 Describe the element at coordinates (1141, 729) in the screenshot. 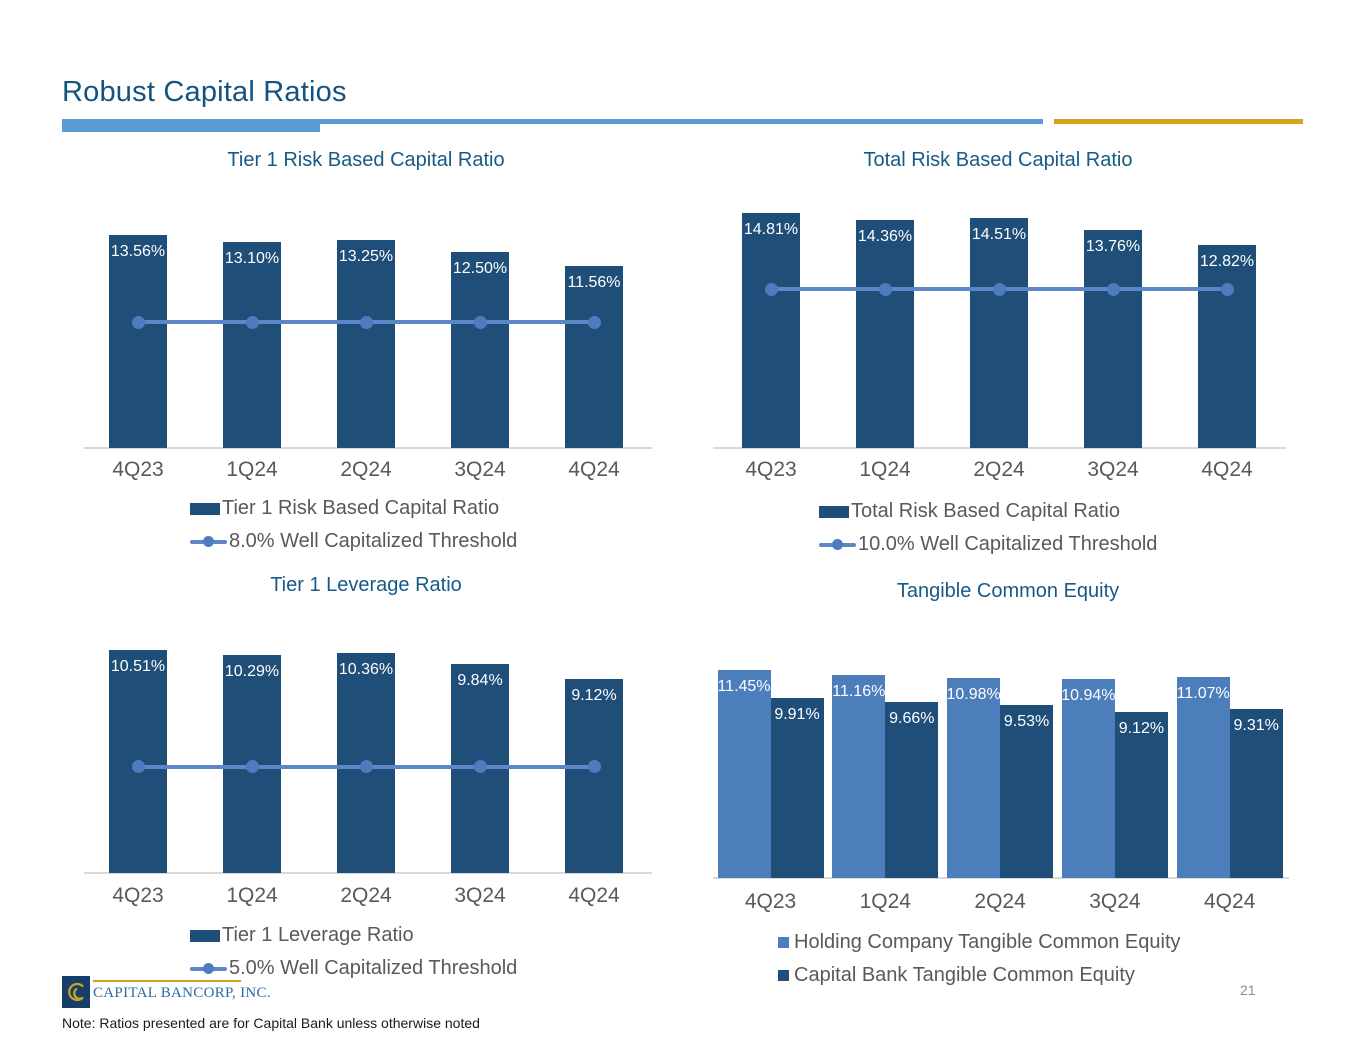

I see `bar-value-label: 9.12%` at that location.